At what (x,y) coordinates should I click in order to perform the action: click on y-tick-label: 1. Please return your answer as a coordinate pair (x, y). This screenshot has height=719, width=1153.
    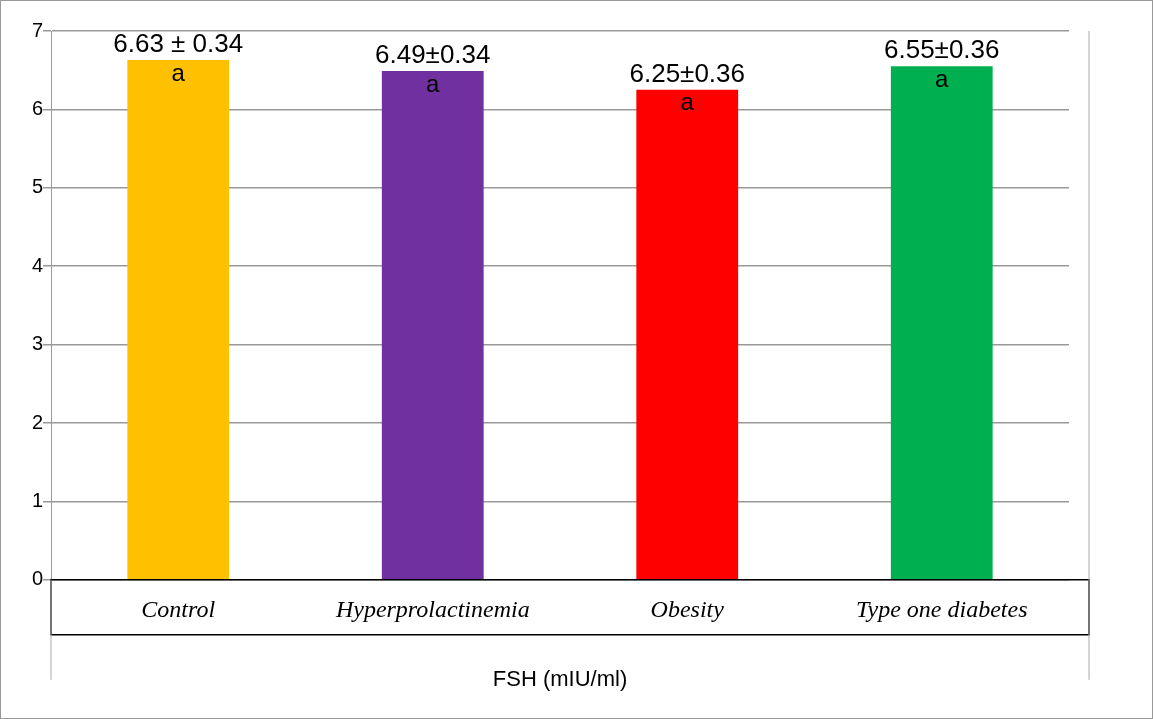
    Looking at the image, I should click on (37, 499).